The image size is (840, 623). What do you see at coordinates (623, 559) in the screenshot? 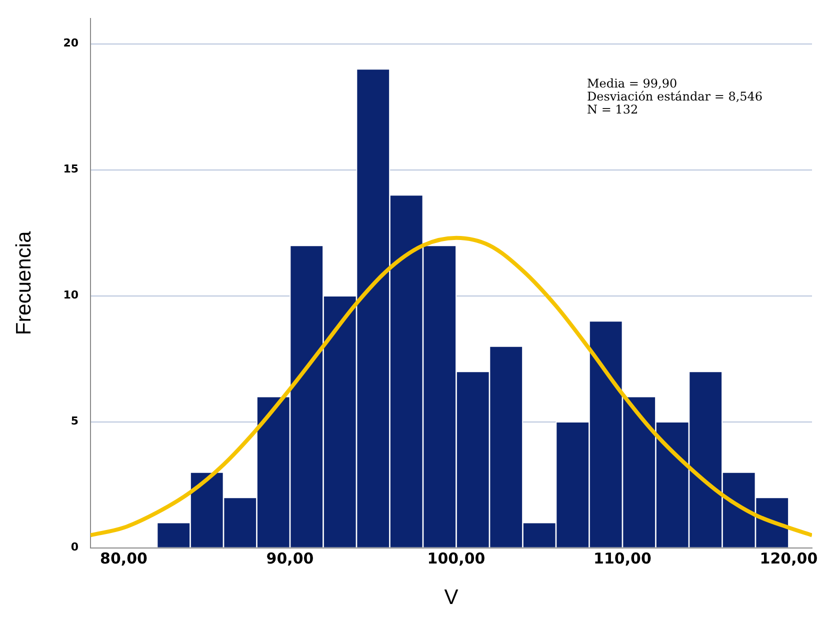
I see `x-tick-label: 110,00` at bounding box center [623, 559].